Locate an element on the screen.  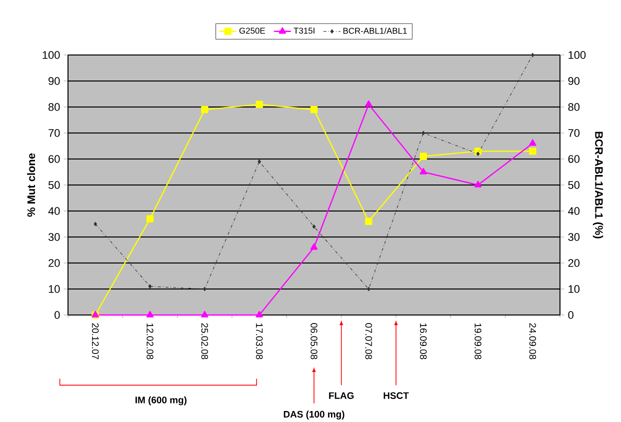
x-tick-label: 06.05.08 is located at coordinates (314, 341).